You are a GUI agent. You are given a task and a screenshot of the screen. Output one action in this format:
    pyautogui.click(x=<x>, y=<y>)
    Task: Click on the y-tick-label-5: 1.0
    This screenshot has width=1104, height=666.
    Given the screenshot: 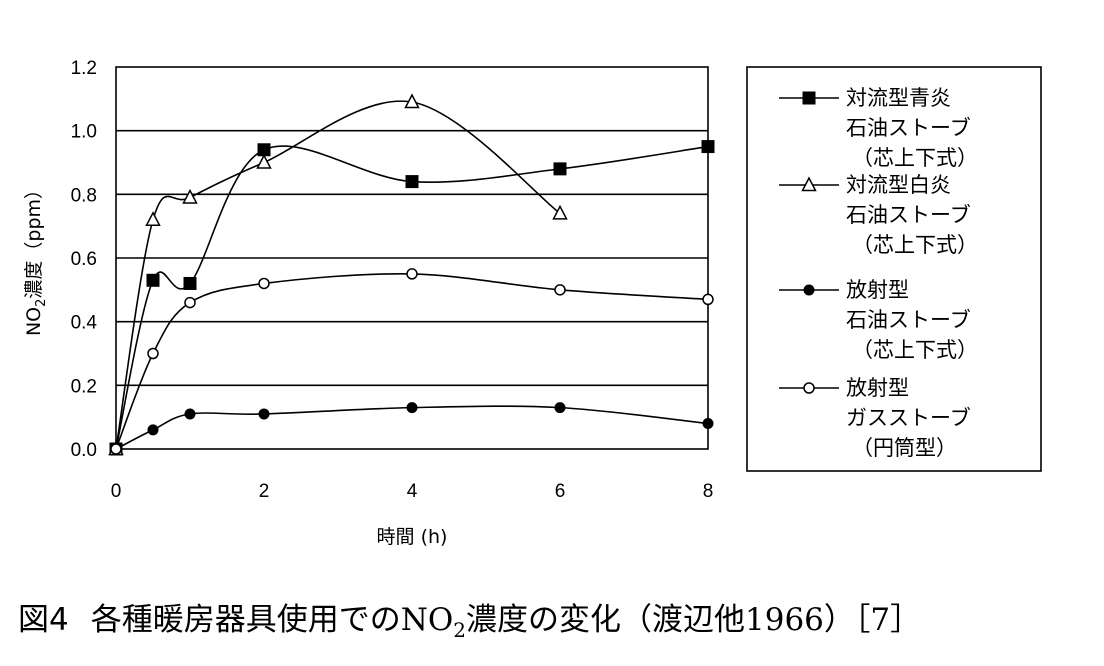 What is the action you would take?
    pyautogui.click(x=84, y=132)
    